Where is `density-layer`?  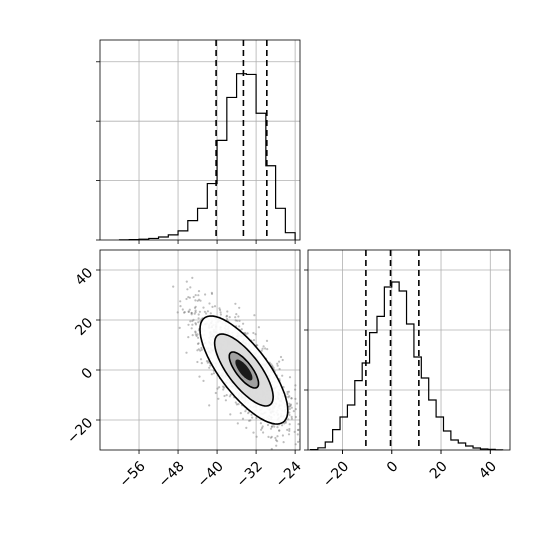 density-layer is located at coordinates (244, 370).